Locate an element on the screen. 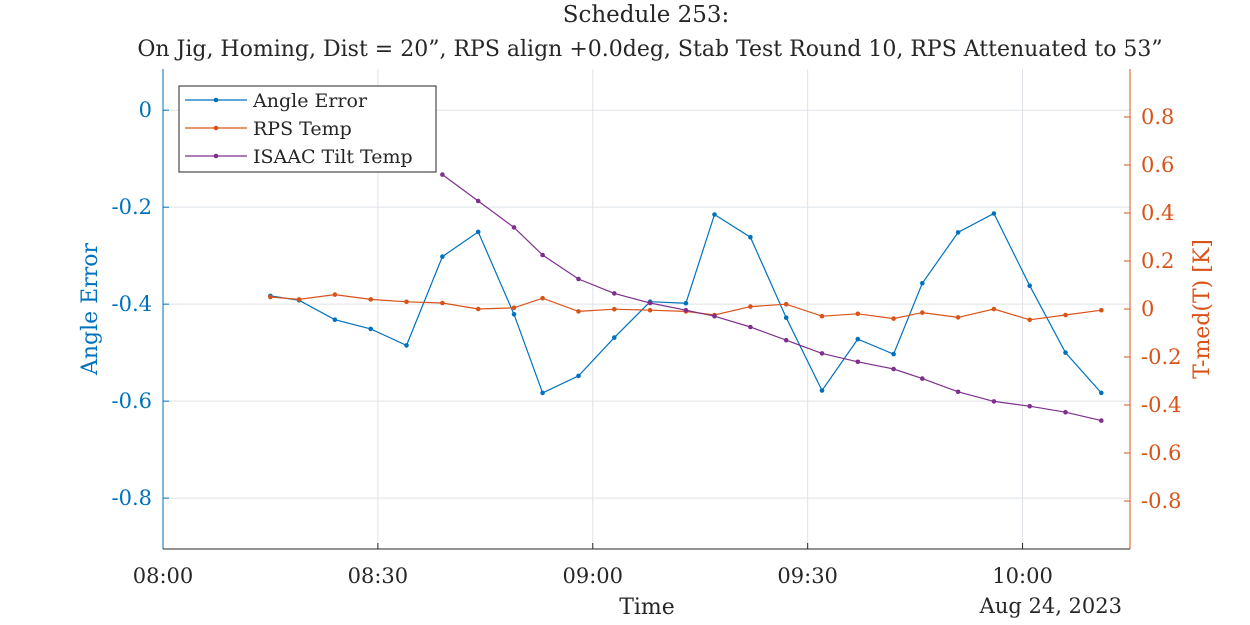  right-y-tick-label: 0 is located at coordinates (1147, 309).